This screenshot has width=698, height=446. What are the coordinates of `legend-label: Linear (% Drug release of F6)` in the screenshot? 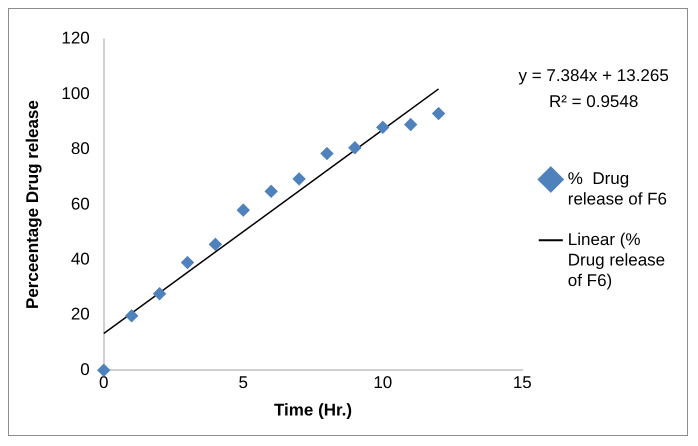 It's located at (617, 260).